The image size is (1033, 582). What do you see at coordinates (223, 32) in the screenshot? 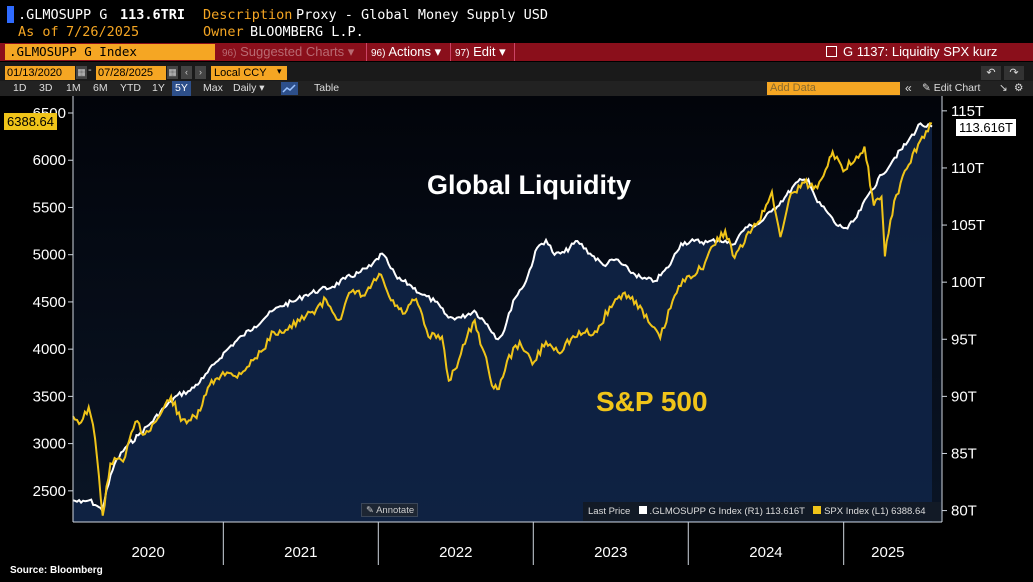
I see `owner-label: Owner` at bounding box center [223, 32].